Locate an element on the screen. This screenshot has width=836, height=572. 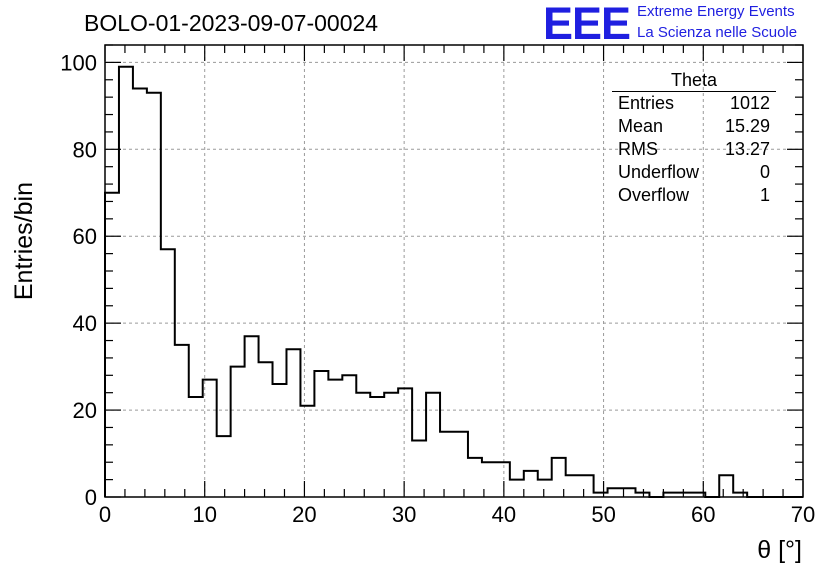
stats-row-rms: RMS 13.27 is located at coordinates (694, 149).